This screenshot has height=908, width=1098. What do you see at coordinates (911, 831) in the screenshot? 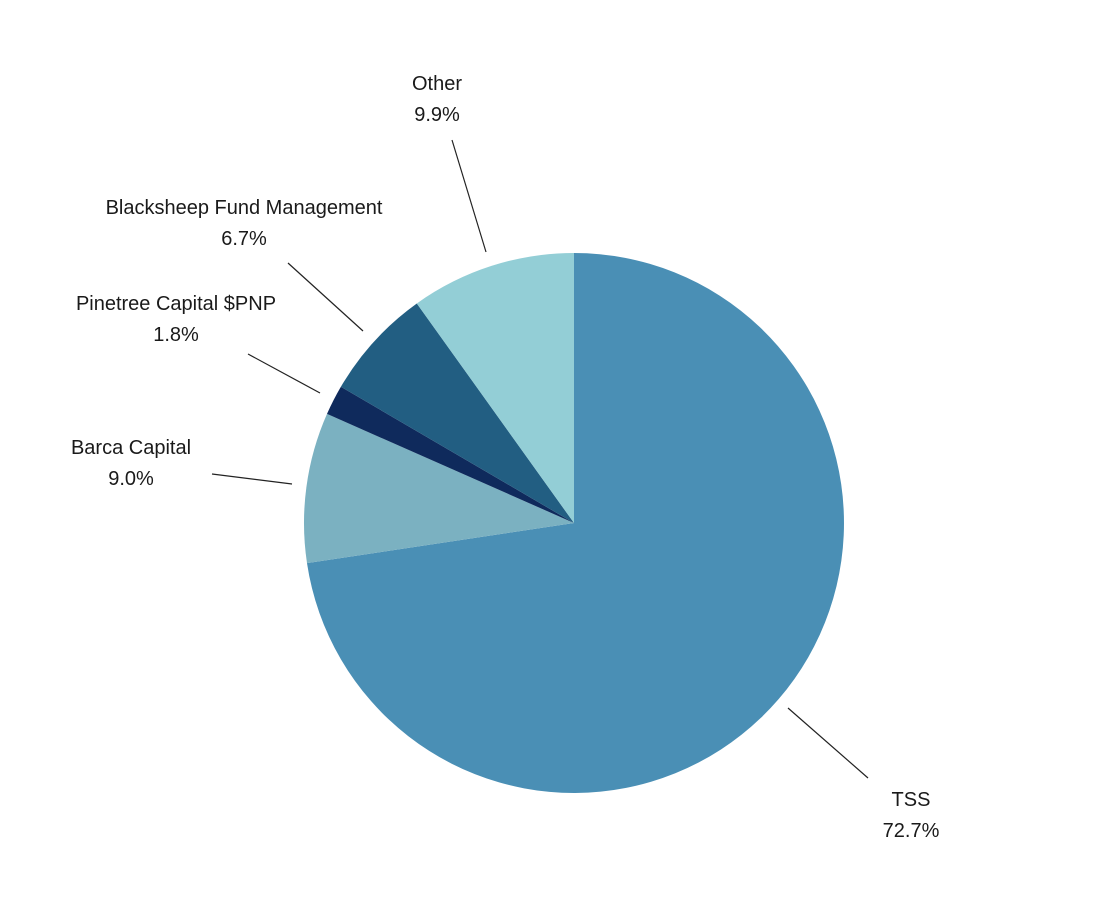
I see `slice-value-label: 72.7%` at bounding box center [911, 831].